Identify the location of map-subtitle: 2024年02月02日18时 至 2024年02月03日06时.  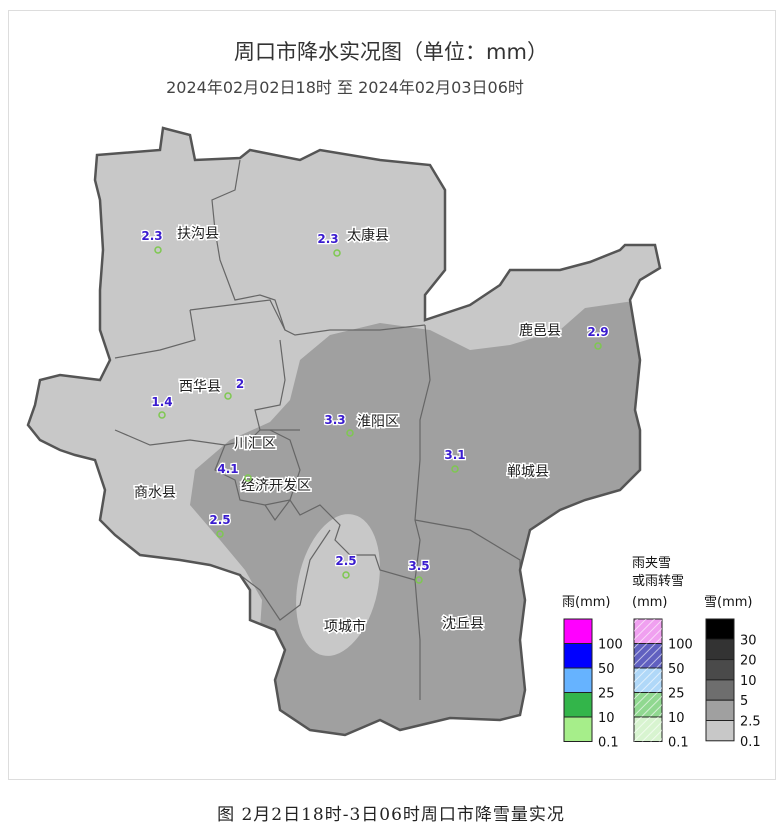
(345, 87).